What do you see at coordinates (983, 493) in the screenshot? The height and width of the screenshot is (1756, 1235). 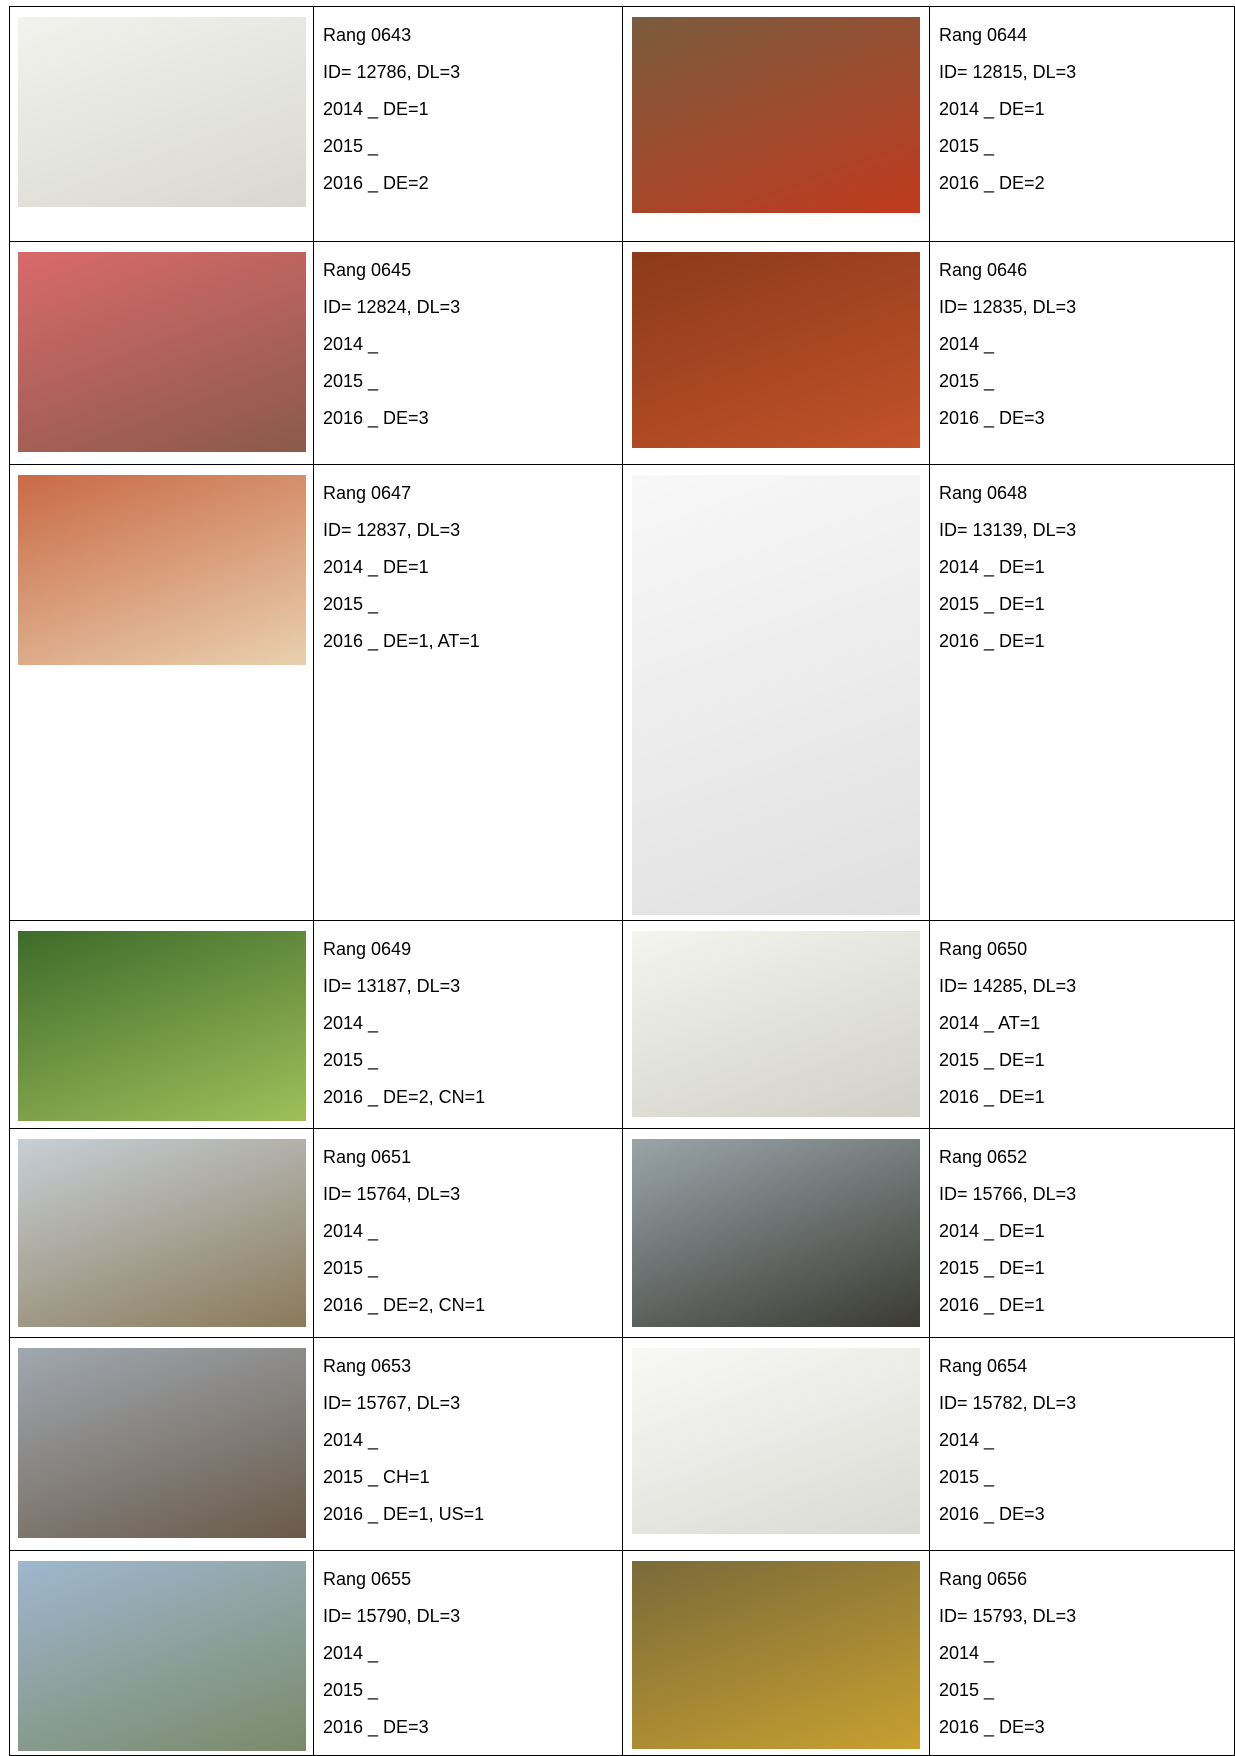 I see `entry-line: Rang 0648` at bounding box center [983, 493].